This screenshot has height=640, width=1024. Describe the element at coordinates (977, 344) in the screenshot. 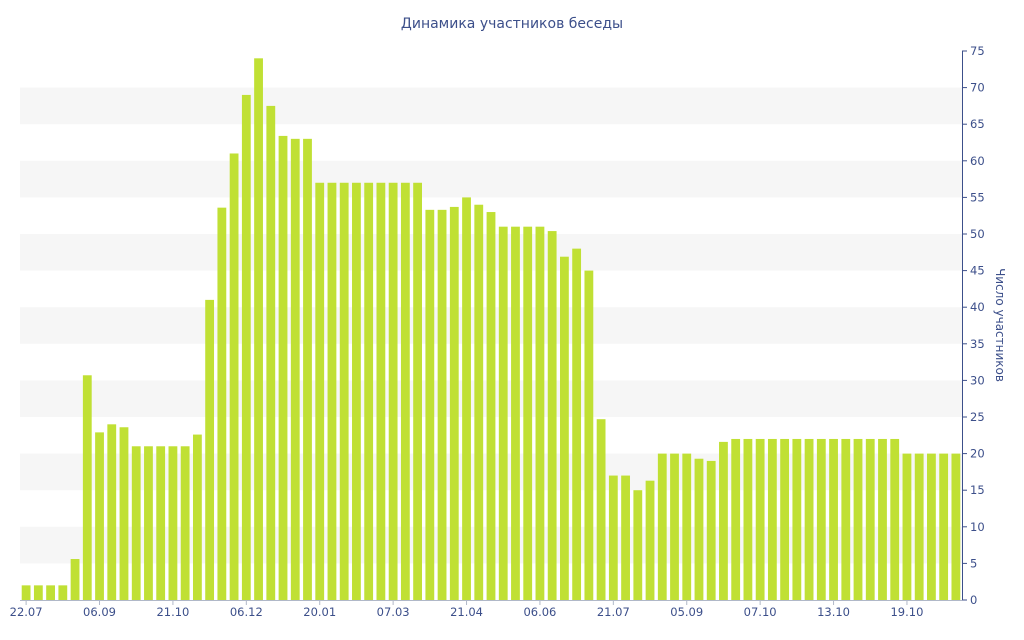

I see `y-tick-label: 35` at that location.